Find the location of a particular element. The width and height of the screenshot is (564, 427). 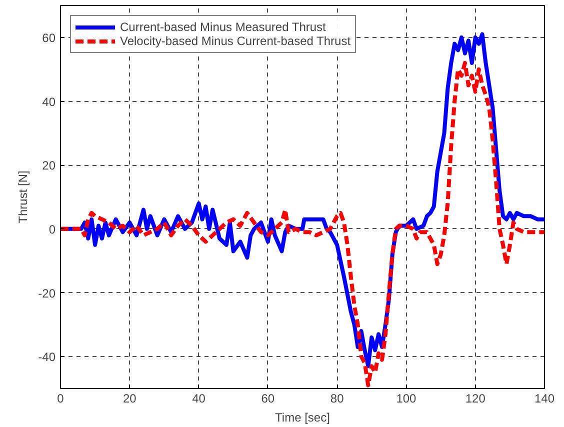

y-tick-label: 40 is located at coordinates (49, 101).